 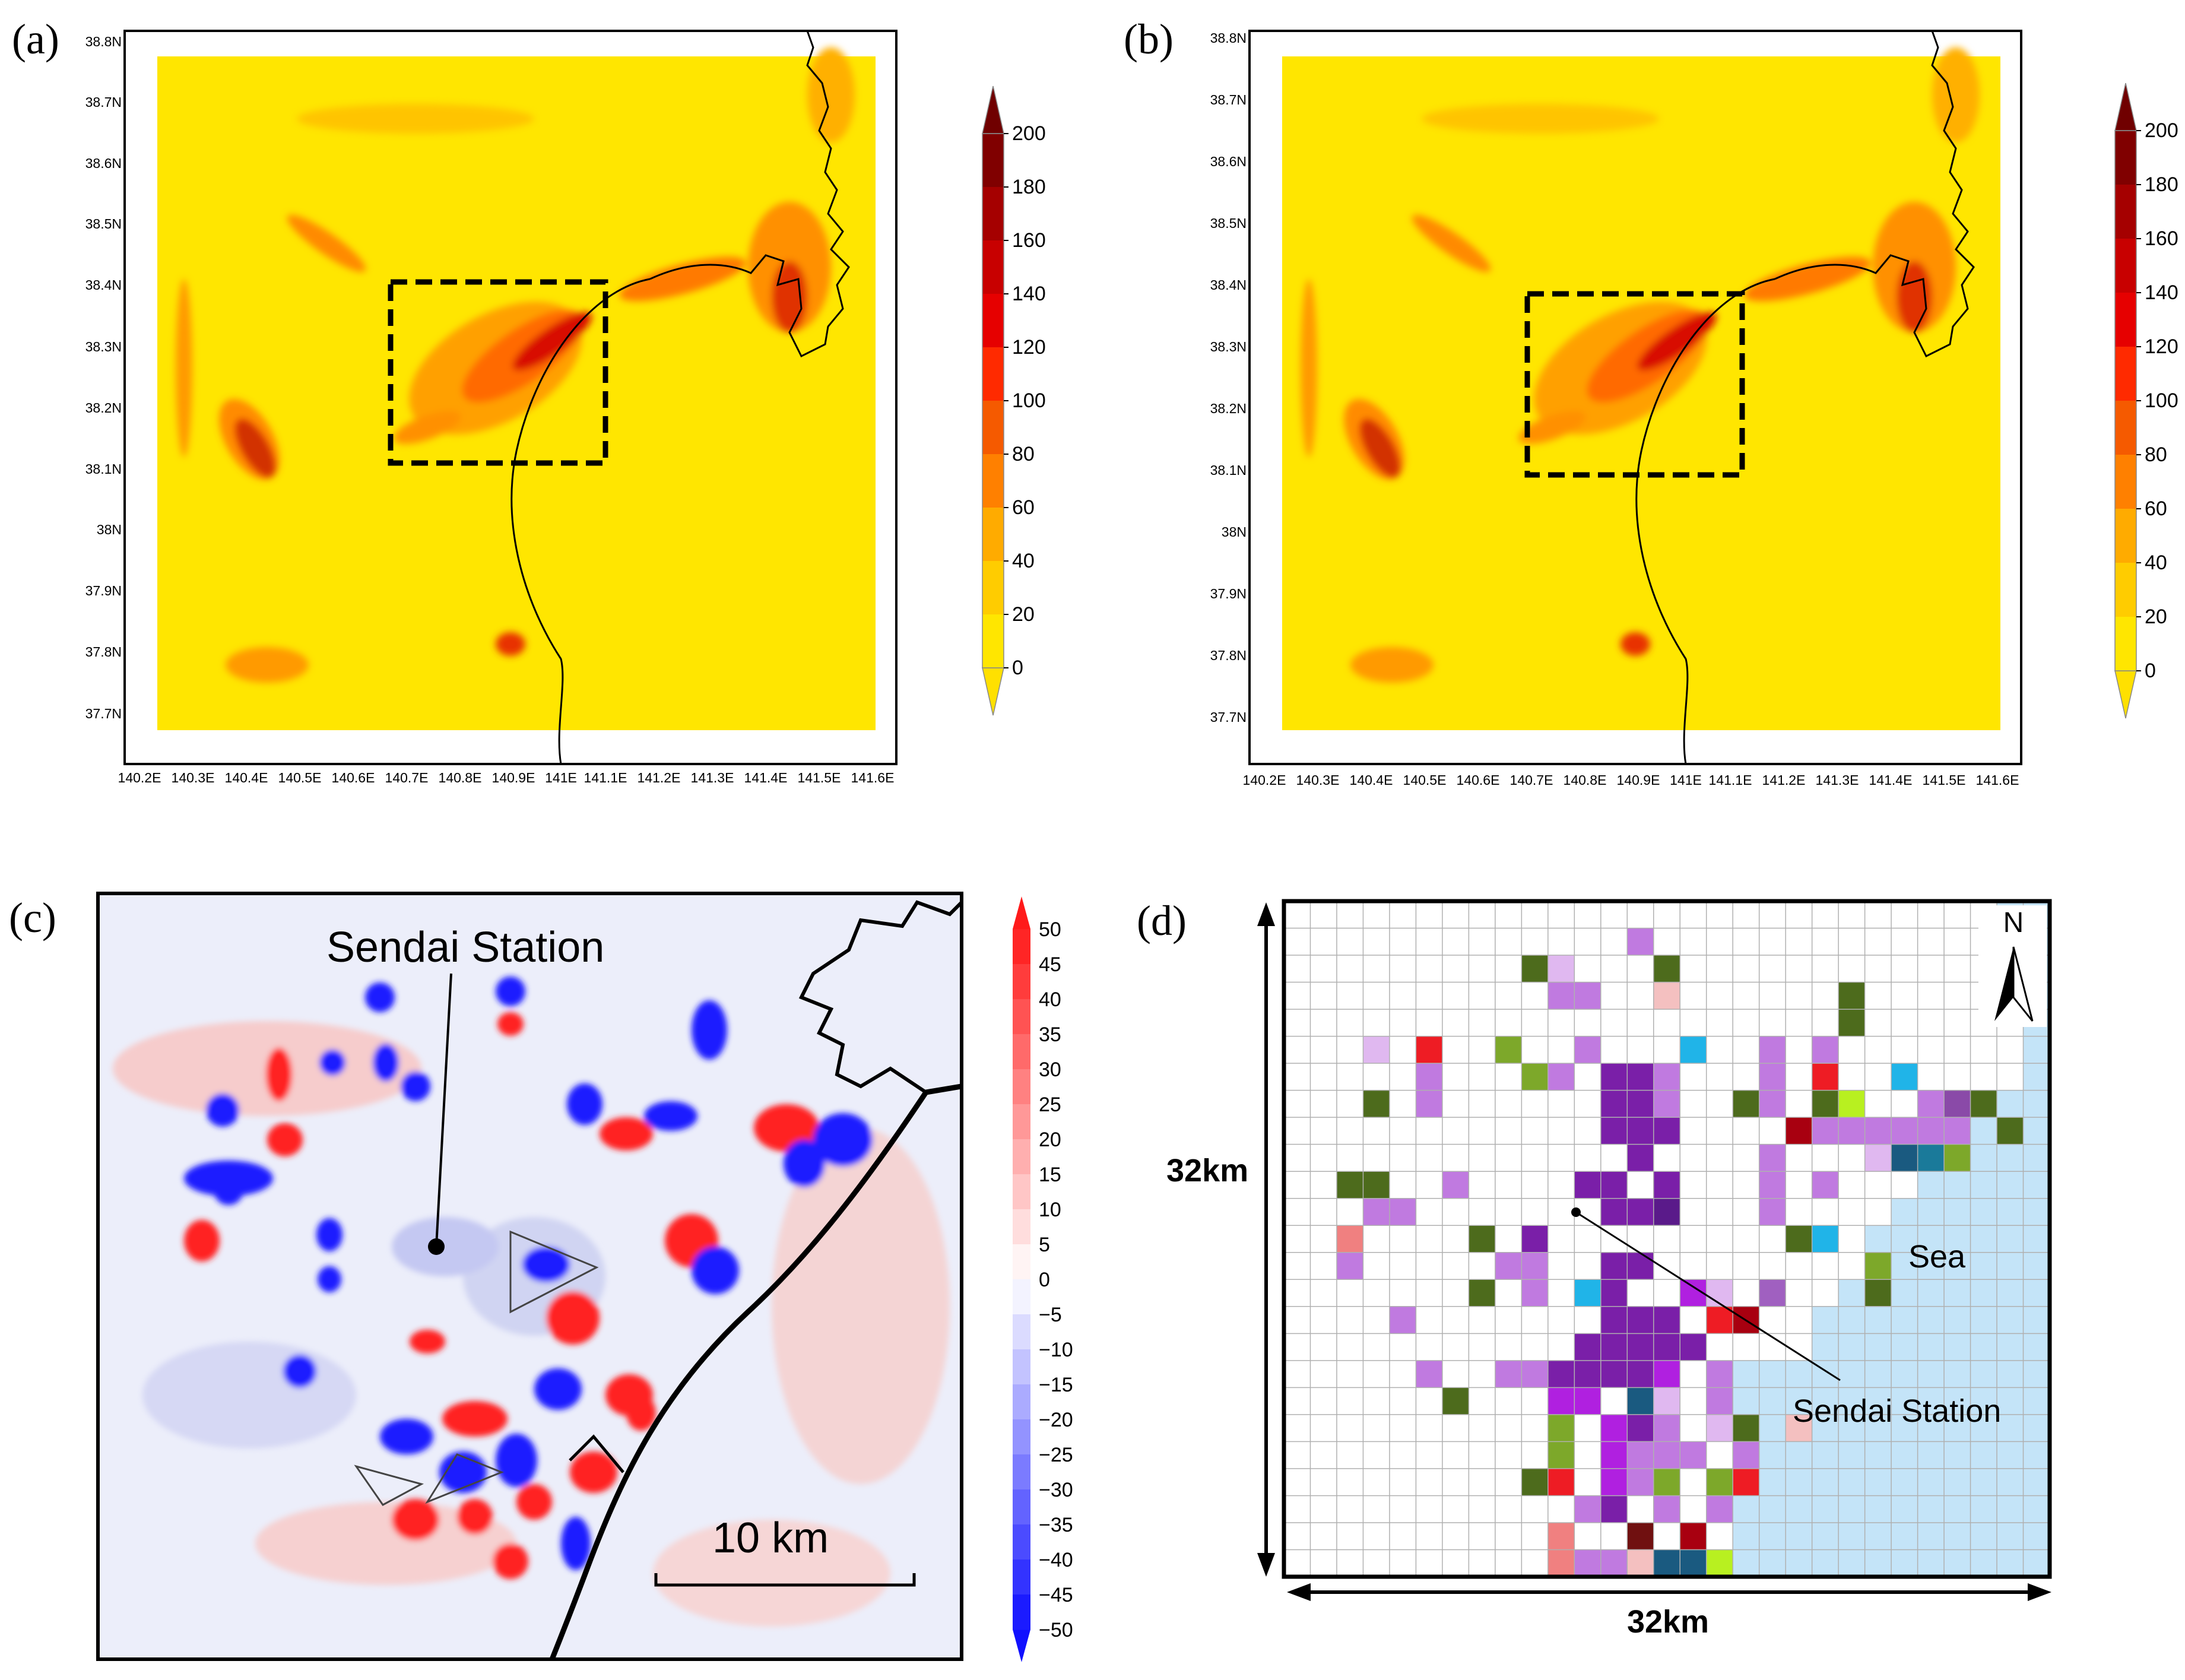 What do you see at coordinates (1708, 1296) in the screenshot?
I see `station-leader-line` at bounding box center [1708, 1296].